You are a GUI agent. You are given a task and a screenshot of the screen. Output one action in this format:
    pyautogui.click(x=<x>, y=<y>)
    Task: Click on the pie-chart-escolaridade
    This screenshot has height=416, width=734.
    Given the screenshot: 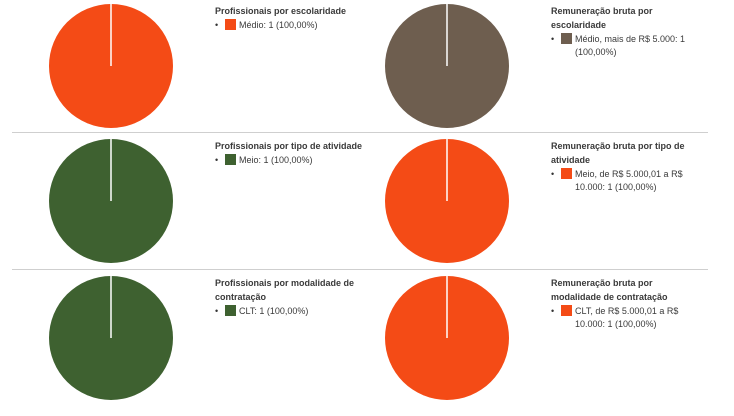 What is the action you would take?
    pyautogui.click(x=111, y=66)
    